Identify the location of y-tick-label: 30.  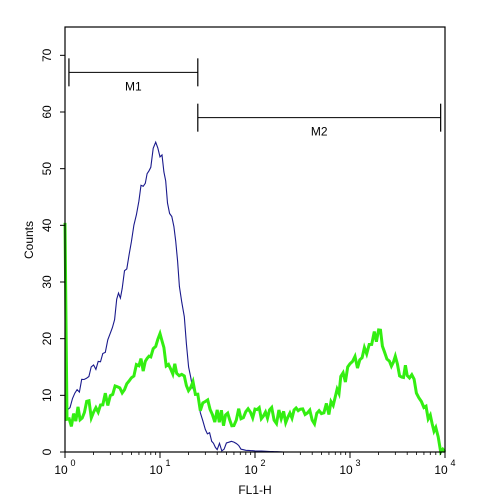
(47, 282).